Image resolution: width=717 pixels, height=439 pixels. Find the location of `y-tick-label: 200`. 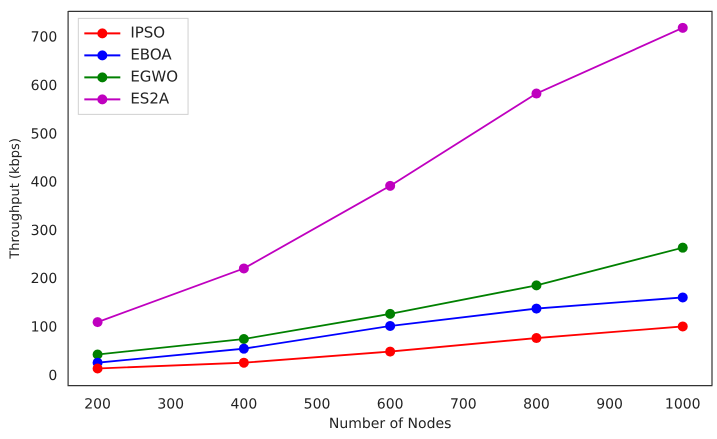

y-tick-label: 200 is located at coordinates (44, 279).